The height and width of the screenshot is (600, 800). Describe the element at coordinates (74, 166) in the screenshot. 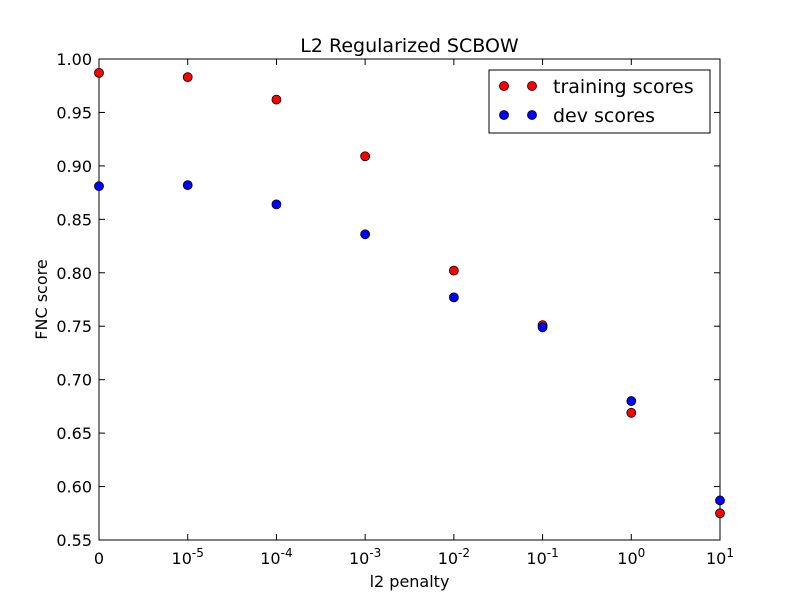

I see `y-tick-label: 0.90` at that location.